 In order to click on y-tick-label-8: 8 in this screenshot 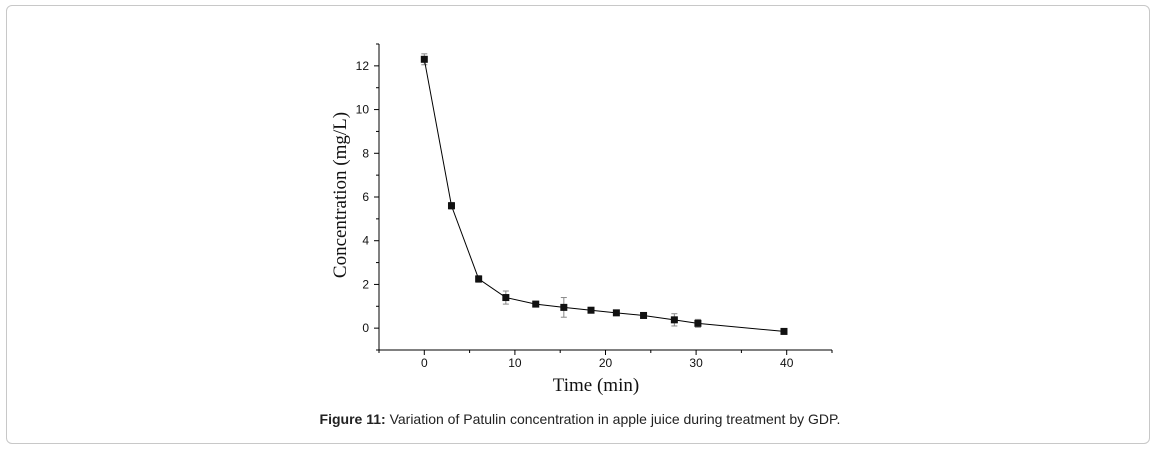, I will do `click(365, 153)`.